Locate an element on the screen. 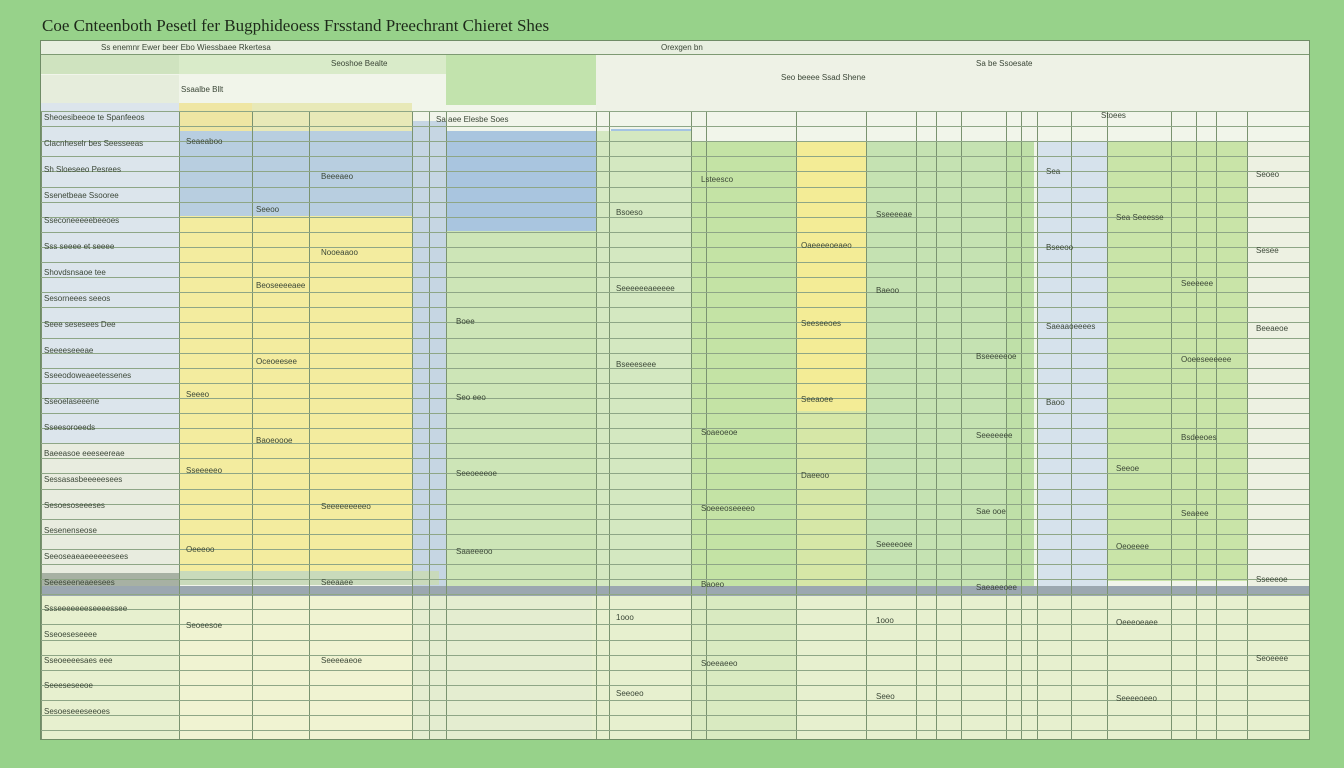 The height and width of the screenshot is (768, 1344). cell-value: Seoeesoe is located at coordinates (204, 625).